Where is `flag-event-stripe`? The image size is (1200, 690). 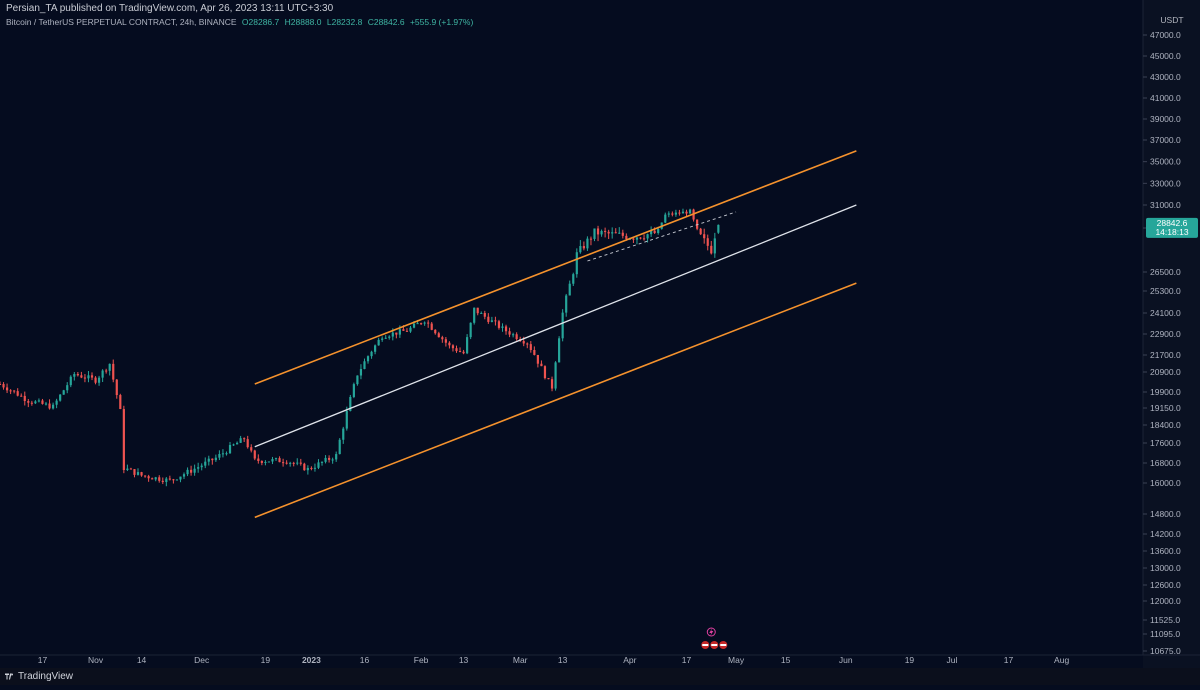 flag-event-stripe is located at coordinates (714, 645).